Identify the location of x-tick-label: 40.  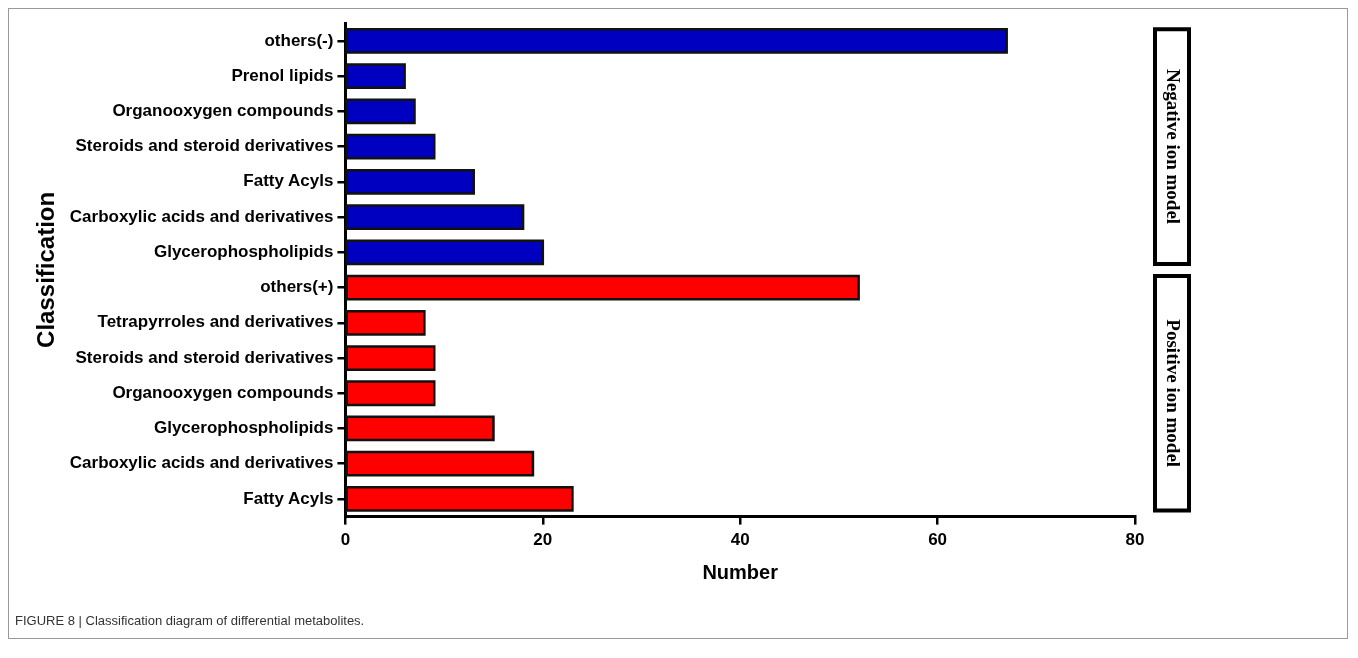
(740, 540).